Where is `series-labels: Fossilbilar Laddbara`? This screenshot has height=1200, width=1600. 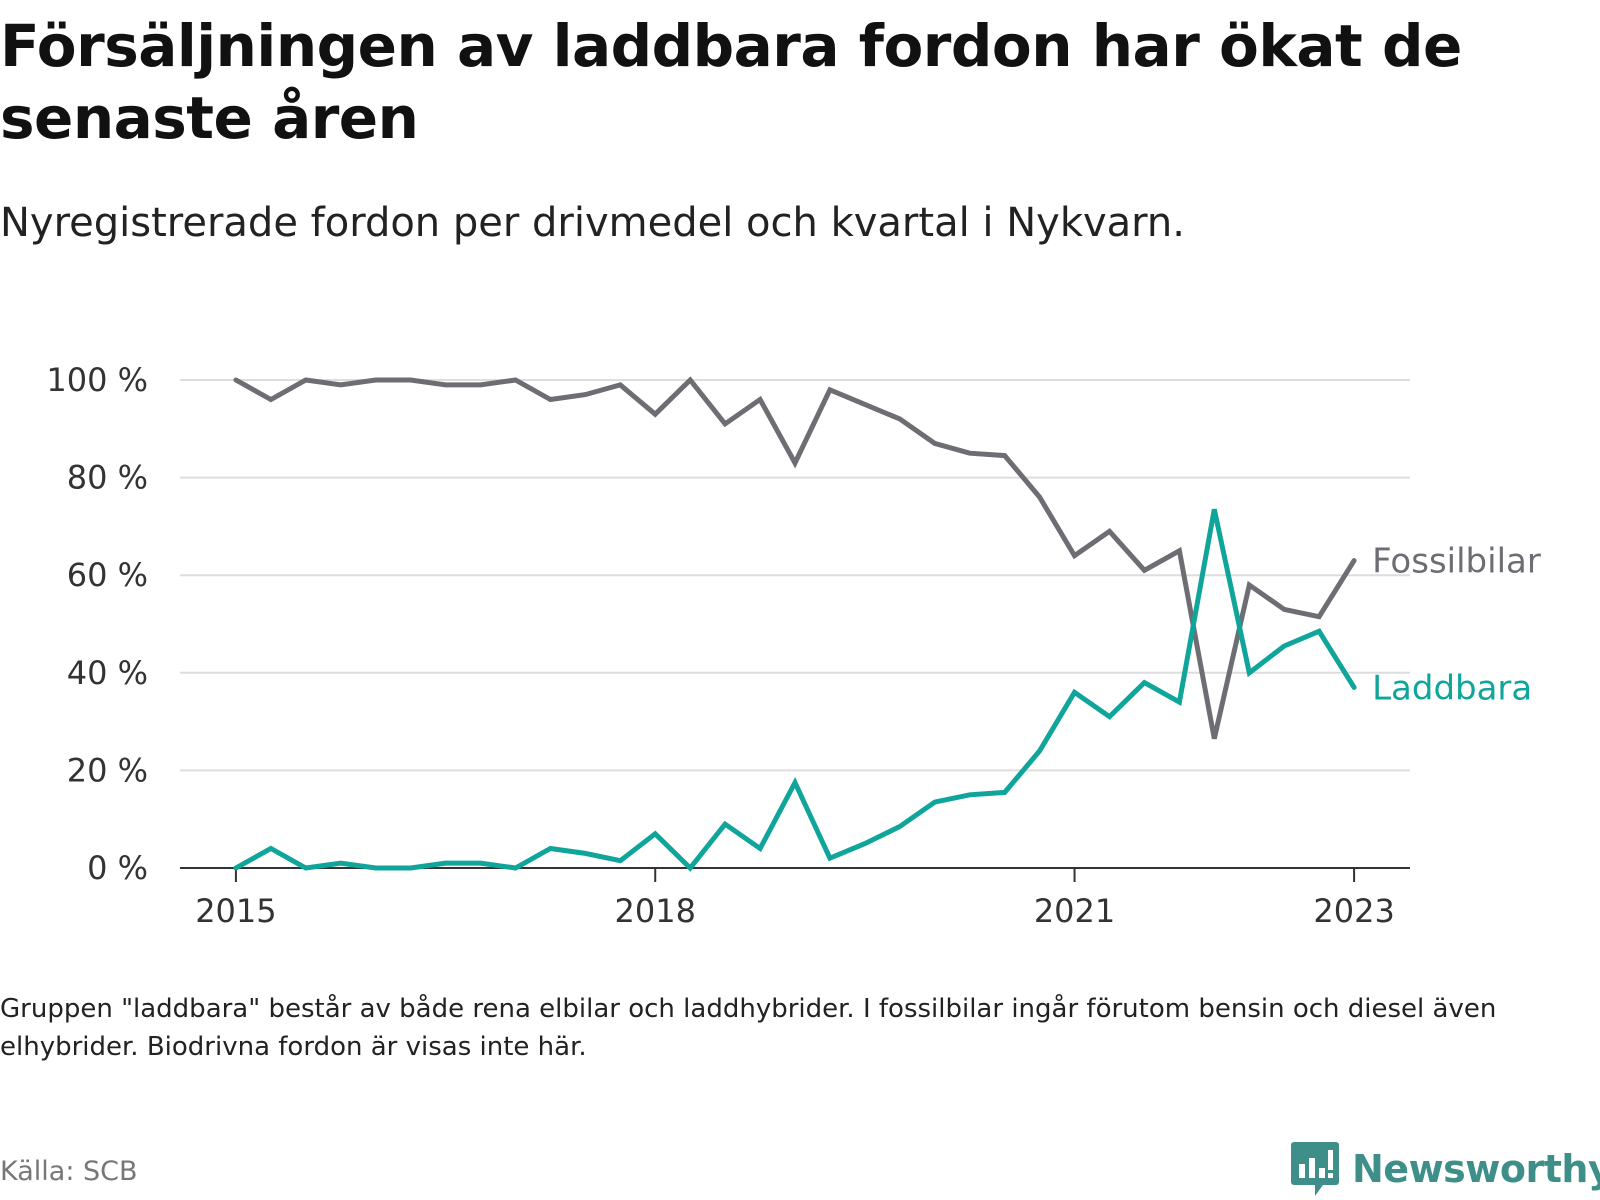
series-labels: Fossilbilar Laddbara is located at coordinates (1456, 625).